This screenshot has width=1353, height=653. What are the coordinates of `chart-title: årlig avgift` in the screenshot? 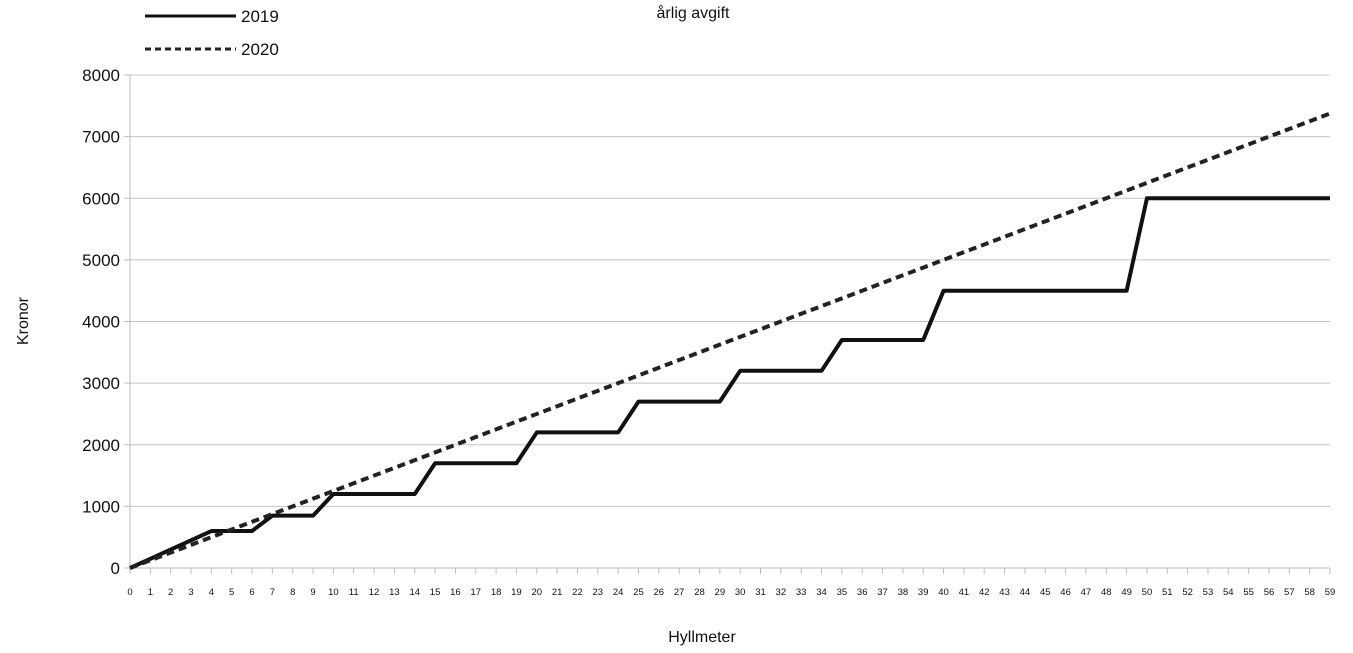 It's located at (693, 13).